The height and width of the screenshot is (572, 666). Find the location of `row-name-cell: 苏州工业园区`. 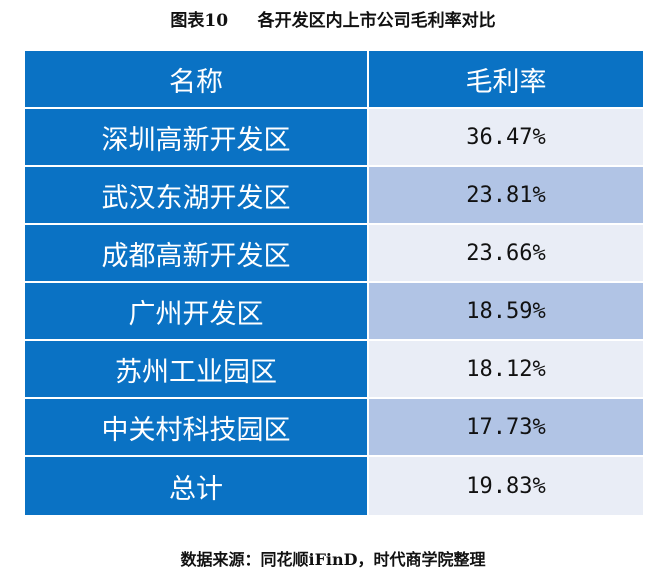

row-name-cell: 苏州工业园区 is located at coordinates (197, 369).